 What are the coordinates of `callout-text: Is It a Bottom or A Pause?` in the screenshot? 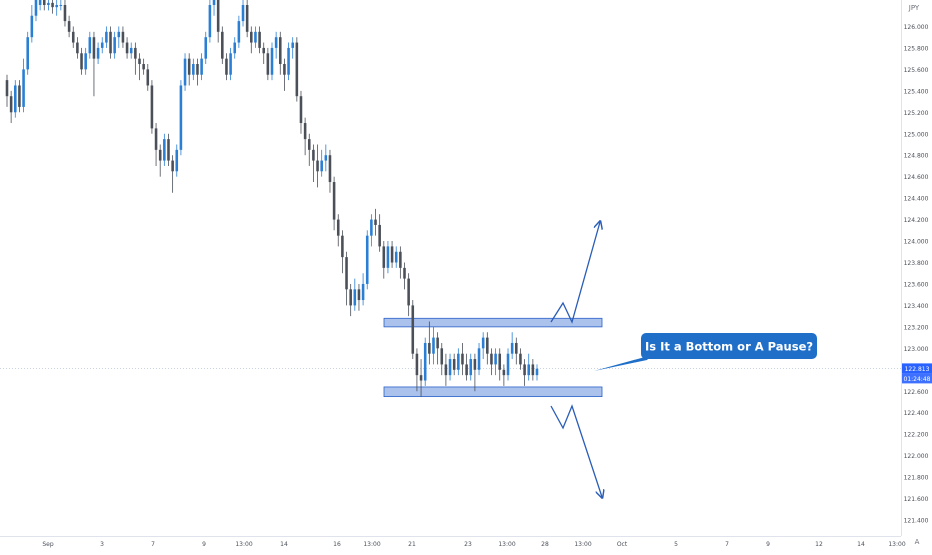 It's located at (729, 347).